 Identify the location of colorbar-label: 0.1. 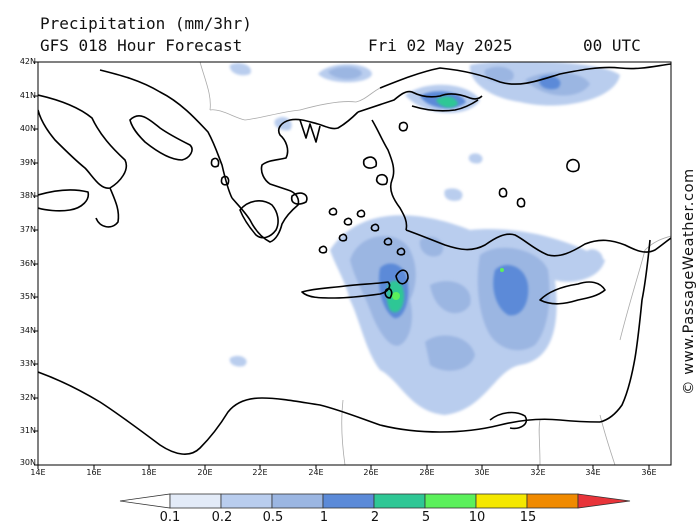
(170, 517).